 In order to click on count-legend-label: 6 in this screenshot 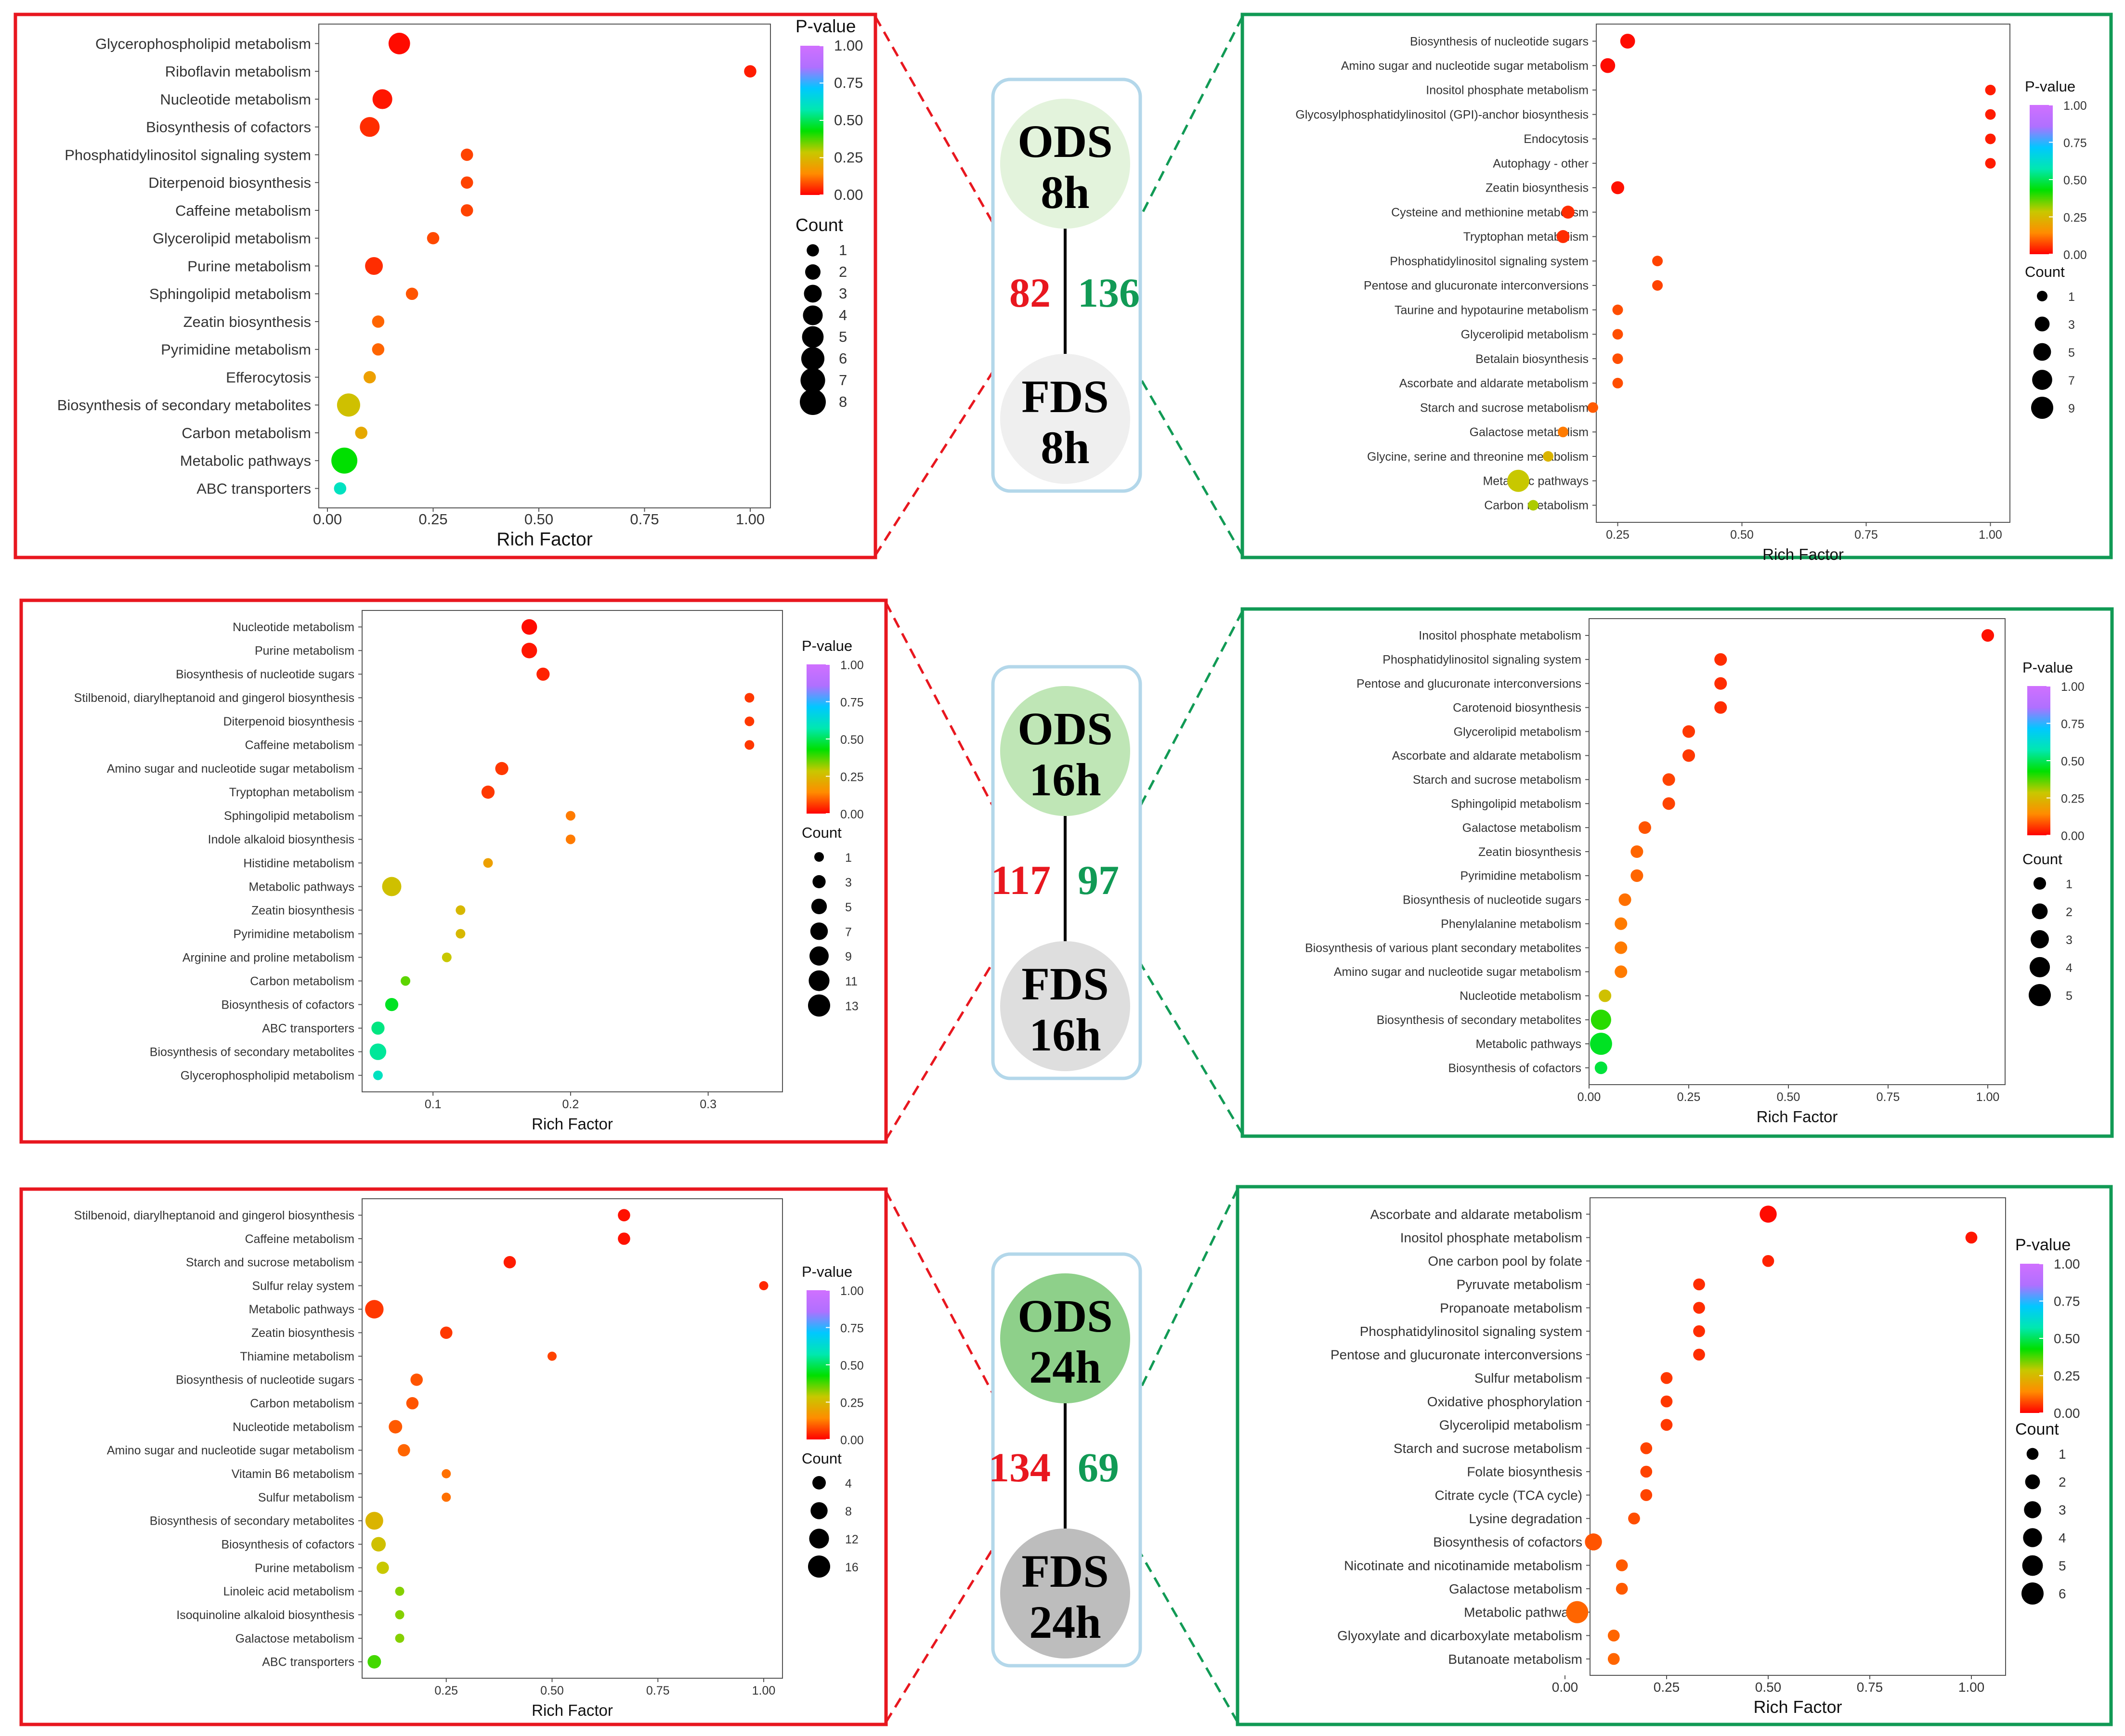, I will do `click(2062, 1593)`.